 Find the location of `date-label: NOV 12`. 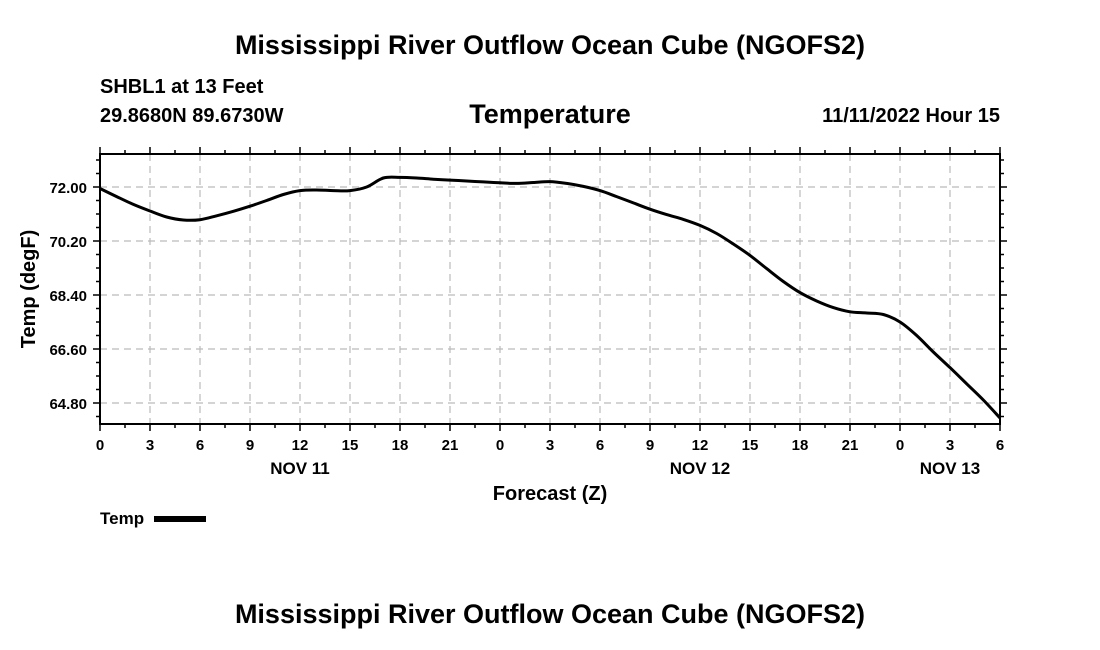

date-label: NOV 12 is located at coordinates (700, 468).